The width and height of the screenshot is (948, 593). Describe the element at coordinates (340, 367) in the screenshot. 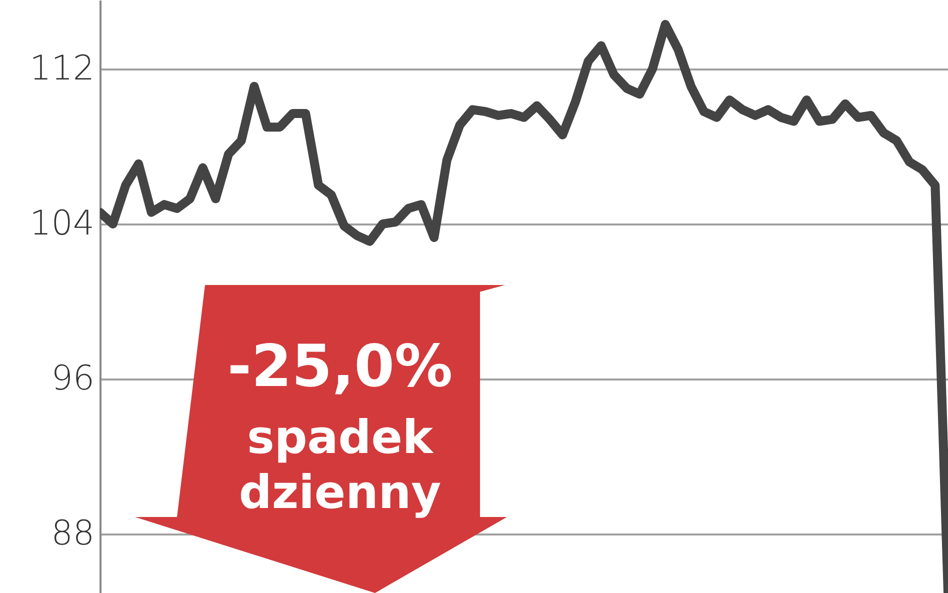

I see `annotation: -25,0%` at that location.